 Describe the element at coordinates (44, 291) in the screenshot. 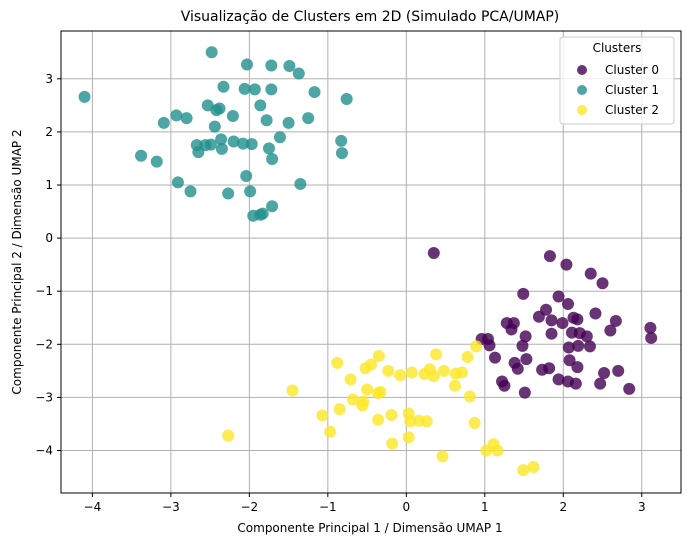

I see `y-tick-label: −1` at that location.